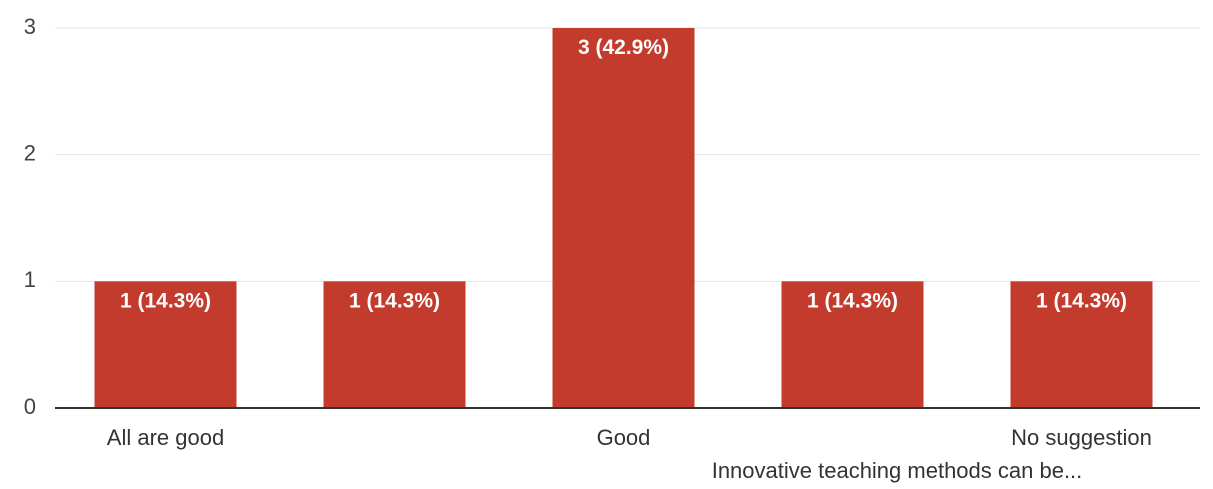  What do you see at coordinates (30, 216) in the screenshot?
I see `y-axis-ticks: 0 1 2 3` at bounding box center [30, 216].